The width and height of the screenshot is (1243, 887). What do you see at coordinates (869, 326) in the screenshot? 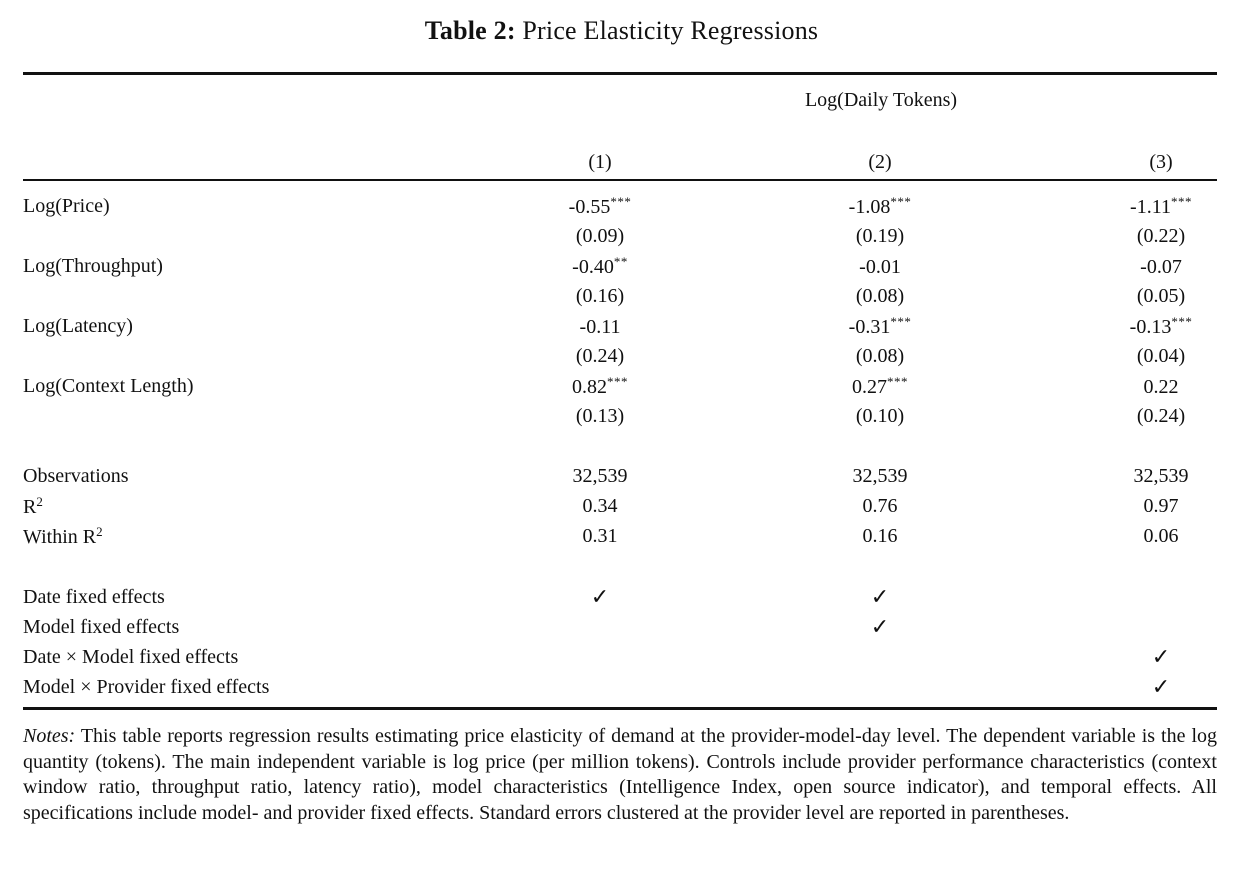
I see `estimate-value: -0.31` at bounding box center [869, 326].